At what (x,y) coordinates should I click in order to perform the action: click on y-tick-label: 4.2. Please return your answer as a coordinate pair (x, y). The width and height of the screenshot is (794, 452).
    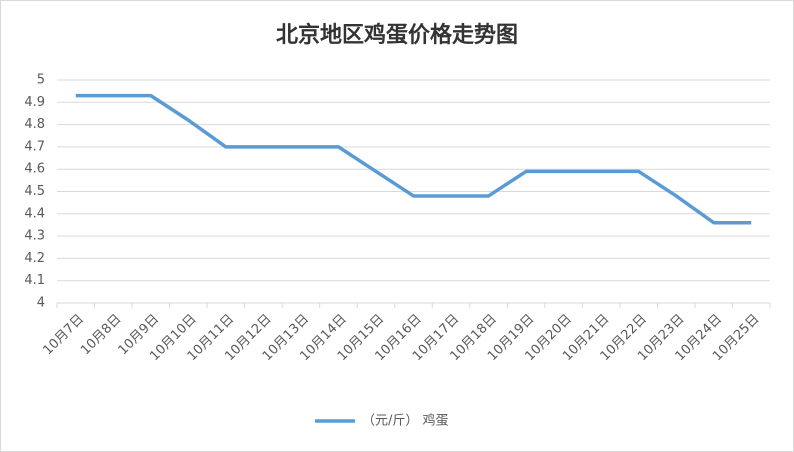
    Looking at the image, I should click on (34, 258).